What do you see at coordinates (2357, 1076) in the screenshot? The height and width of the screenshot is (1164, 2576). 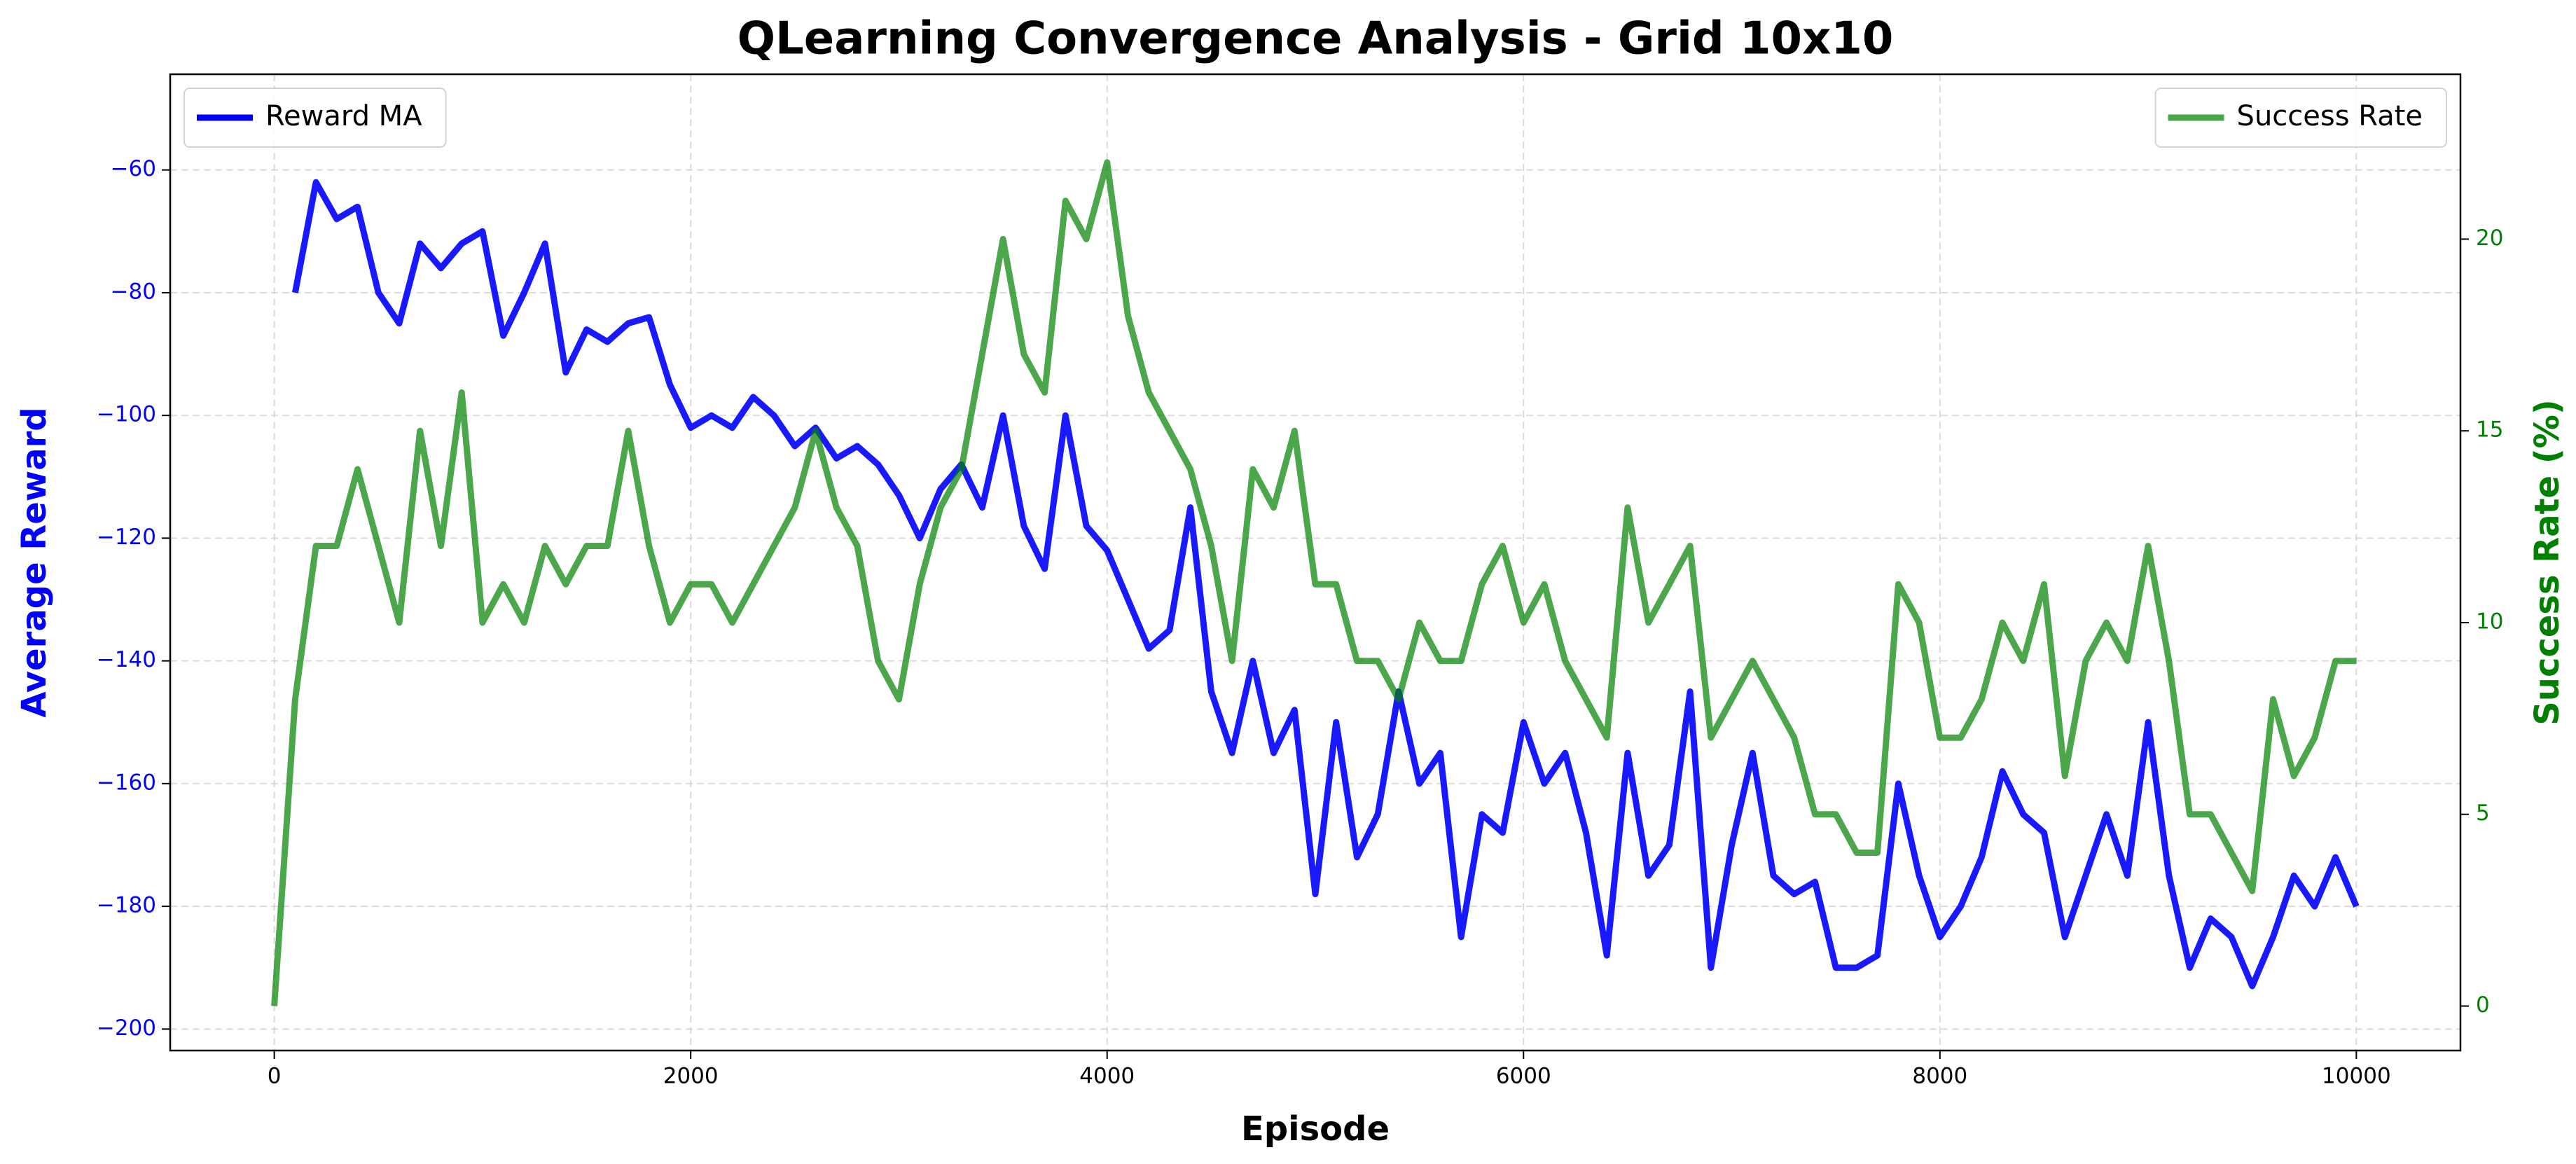 I see `x-tick-label: 10000` at bounding box center [2357, 1076].